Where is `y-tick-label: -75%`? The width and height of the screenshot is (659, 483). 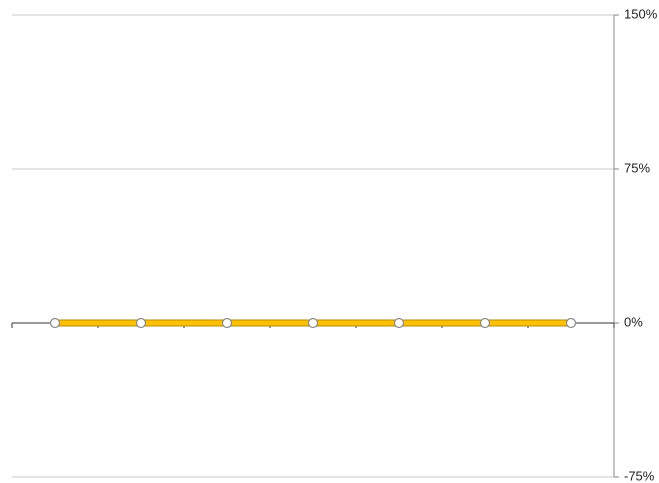 y-tick-label: -75% is located at coordinates (639, 475).